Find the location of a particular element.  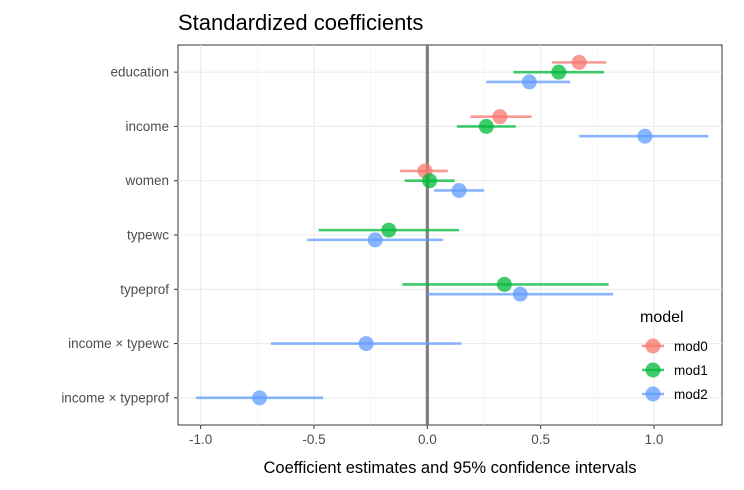

y-tick-label-income-typewc: income × typewc is located at coordinates (118, 343).